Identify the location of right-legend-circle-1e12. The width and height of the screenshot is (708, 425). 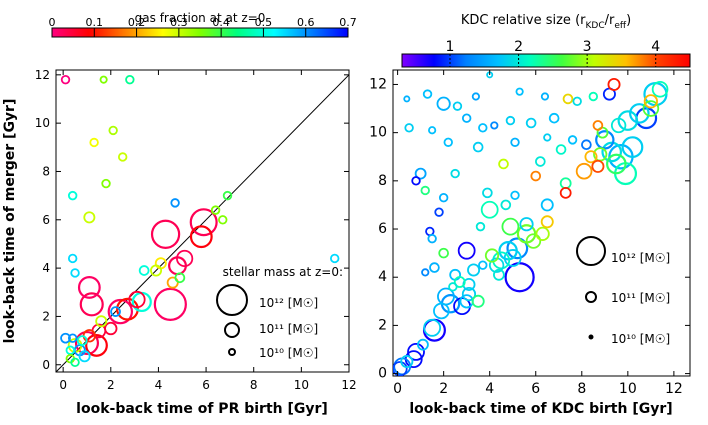
(591, 251).